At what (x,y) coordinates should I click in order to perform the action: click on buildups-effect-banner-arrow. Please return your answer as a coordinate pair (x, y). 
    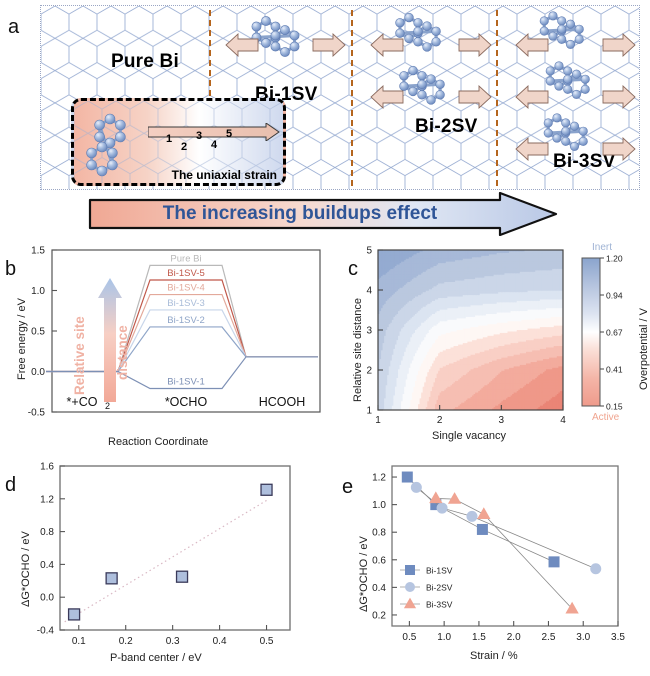
    Looking at the image, I should click on (323, 214).